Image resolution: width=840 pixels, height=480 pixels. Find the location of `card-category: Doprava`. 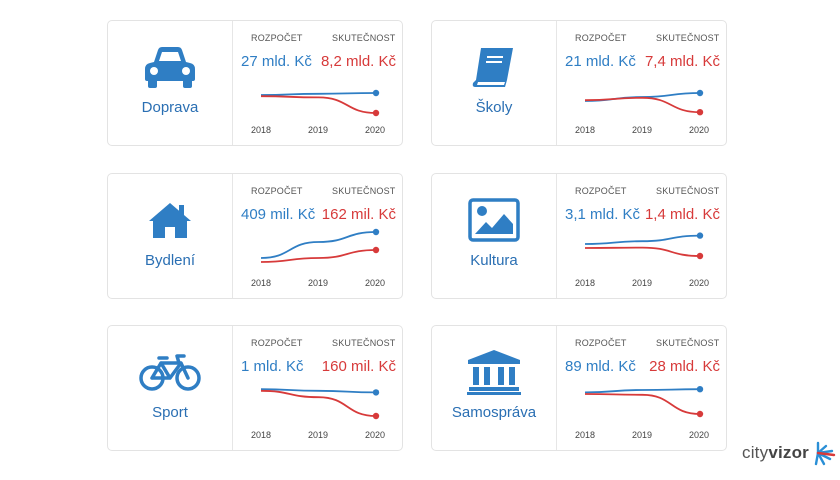

card-category: Doprava is located at coordinates (170, 83).